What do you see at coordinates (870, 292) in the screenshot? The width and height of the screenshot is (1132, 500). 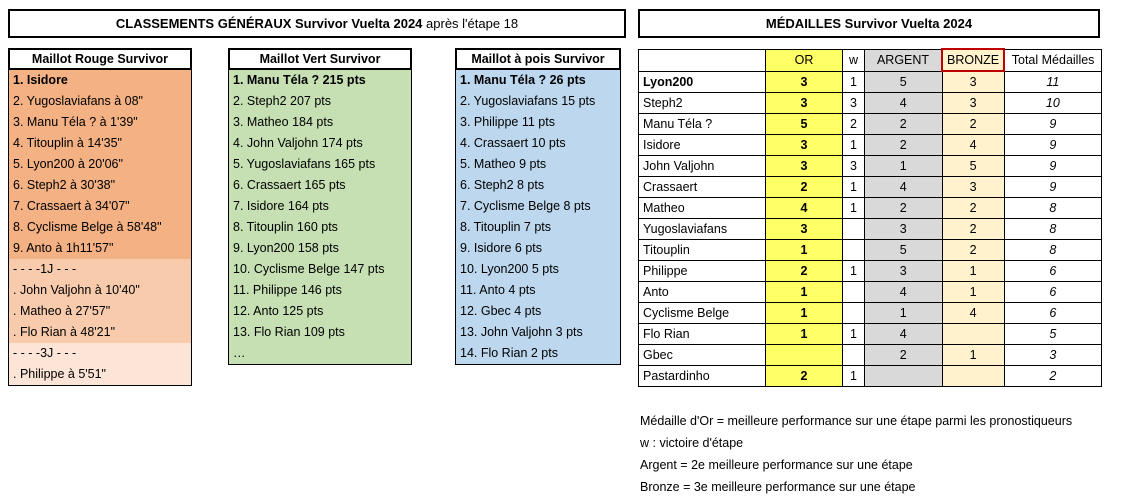 I see `medailles-row: Anto 1 4 1 6` at bounding box center [870, 292].